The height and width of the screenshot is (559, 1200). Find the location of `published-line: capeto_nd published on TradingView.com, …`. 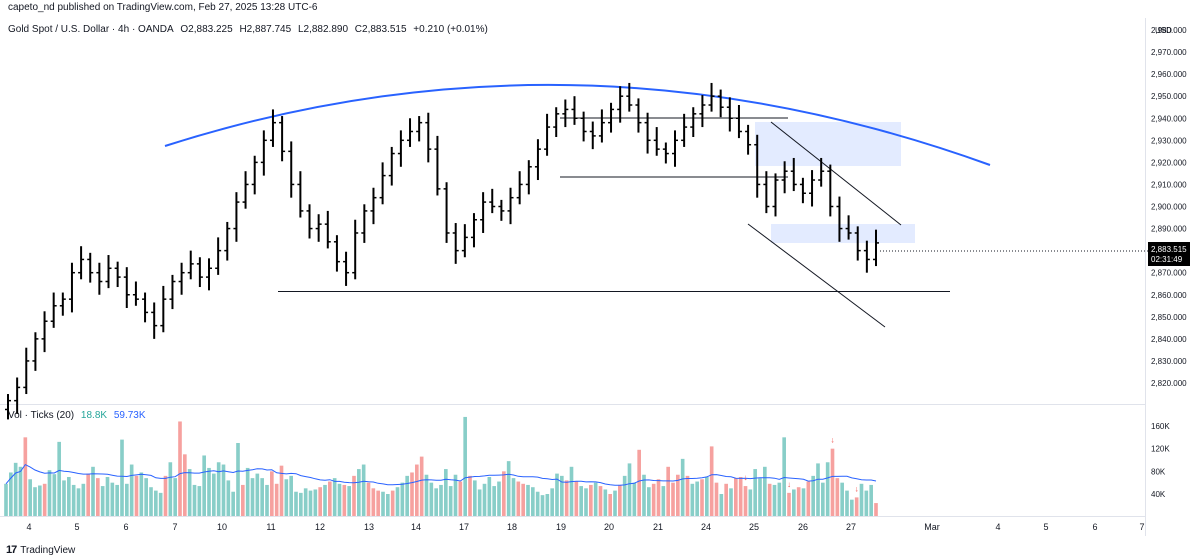

published-line: capeto_nd published on TradingView.com, … is located at coordinates (163, 7).